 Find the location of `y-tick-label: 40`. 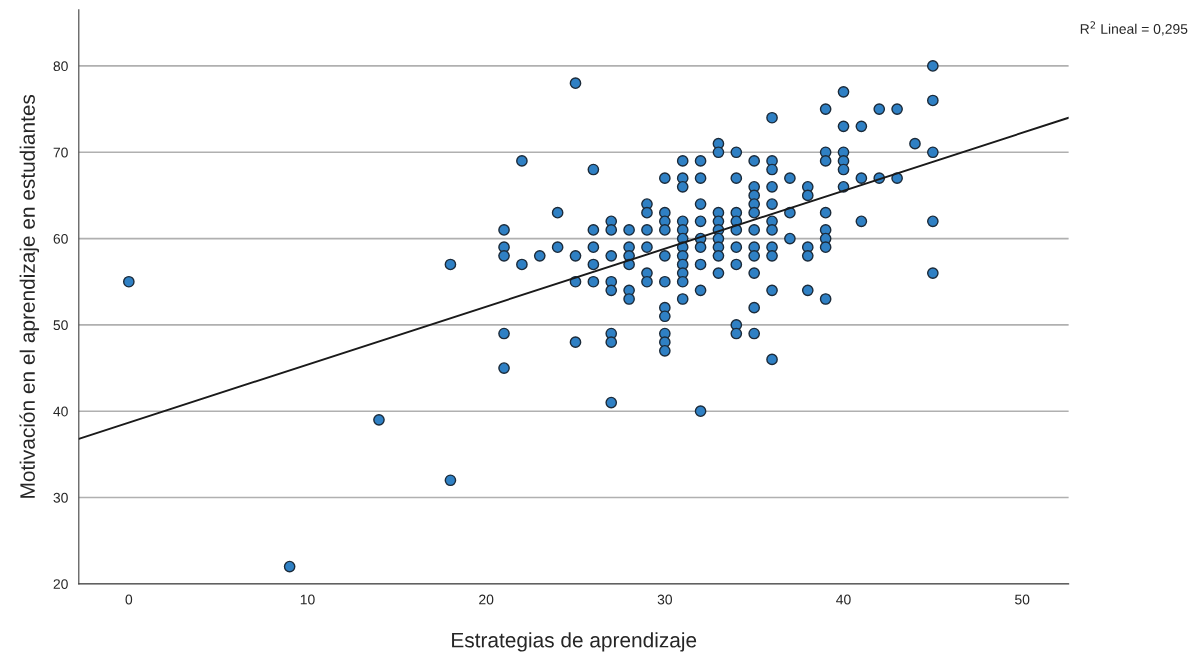

y-tick-label: 40 is located at coordinates (60, 411).